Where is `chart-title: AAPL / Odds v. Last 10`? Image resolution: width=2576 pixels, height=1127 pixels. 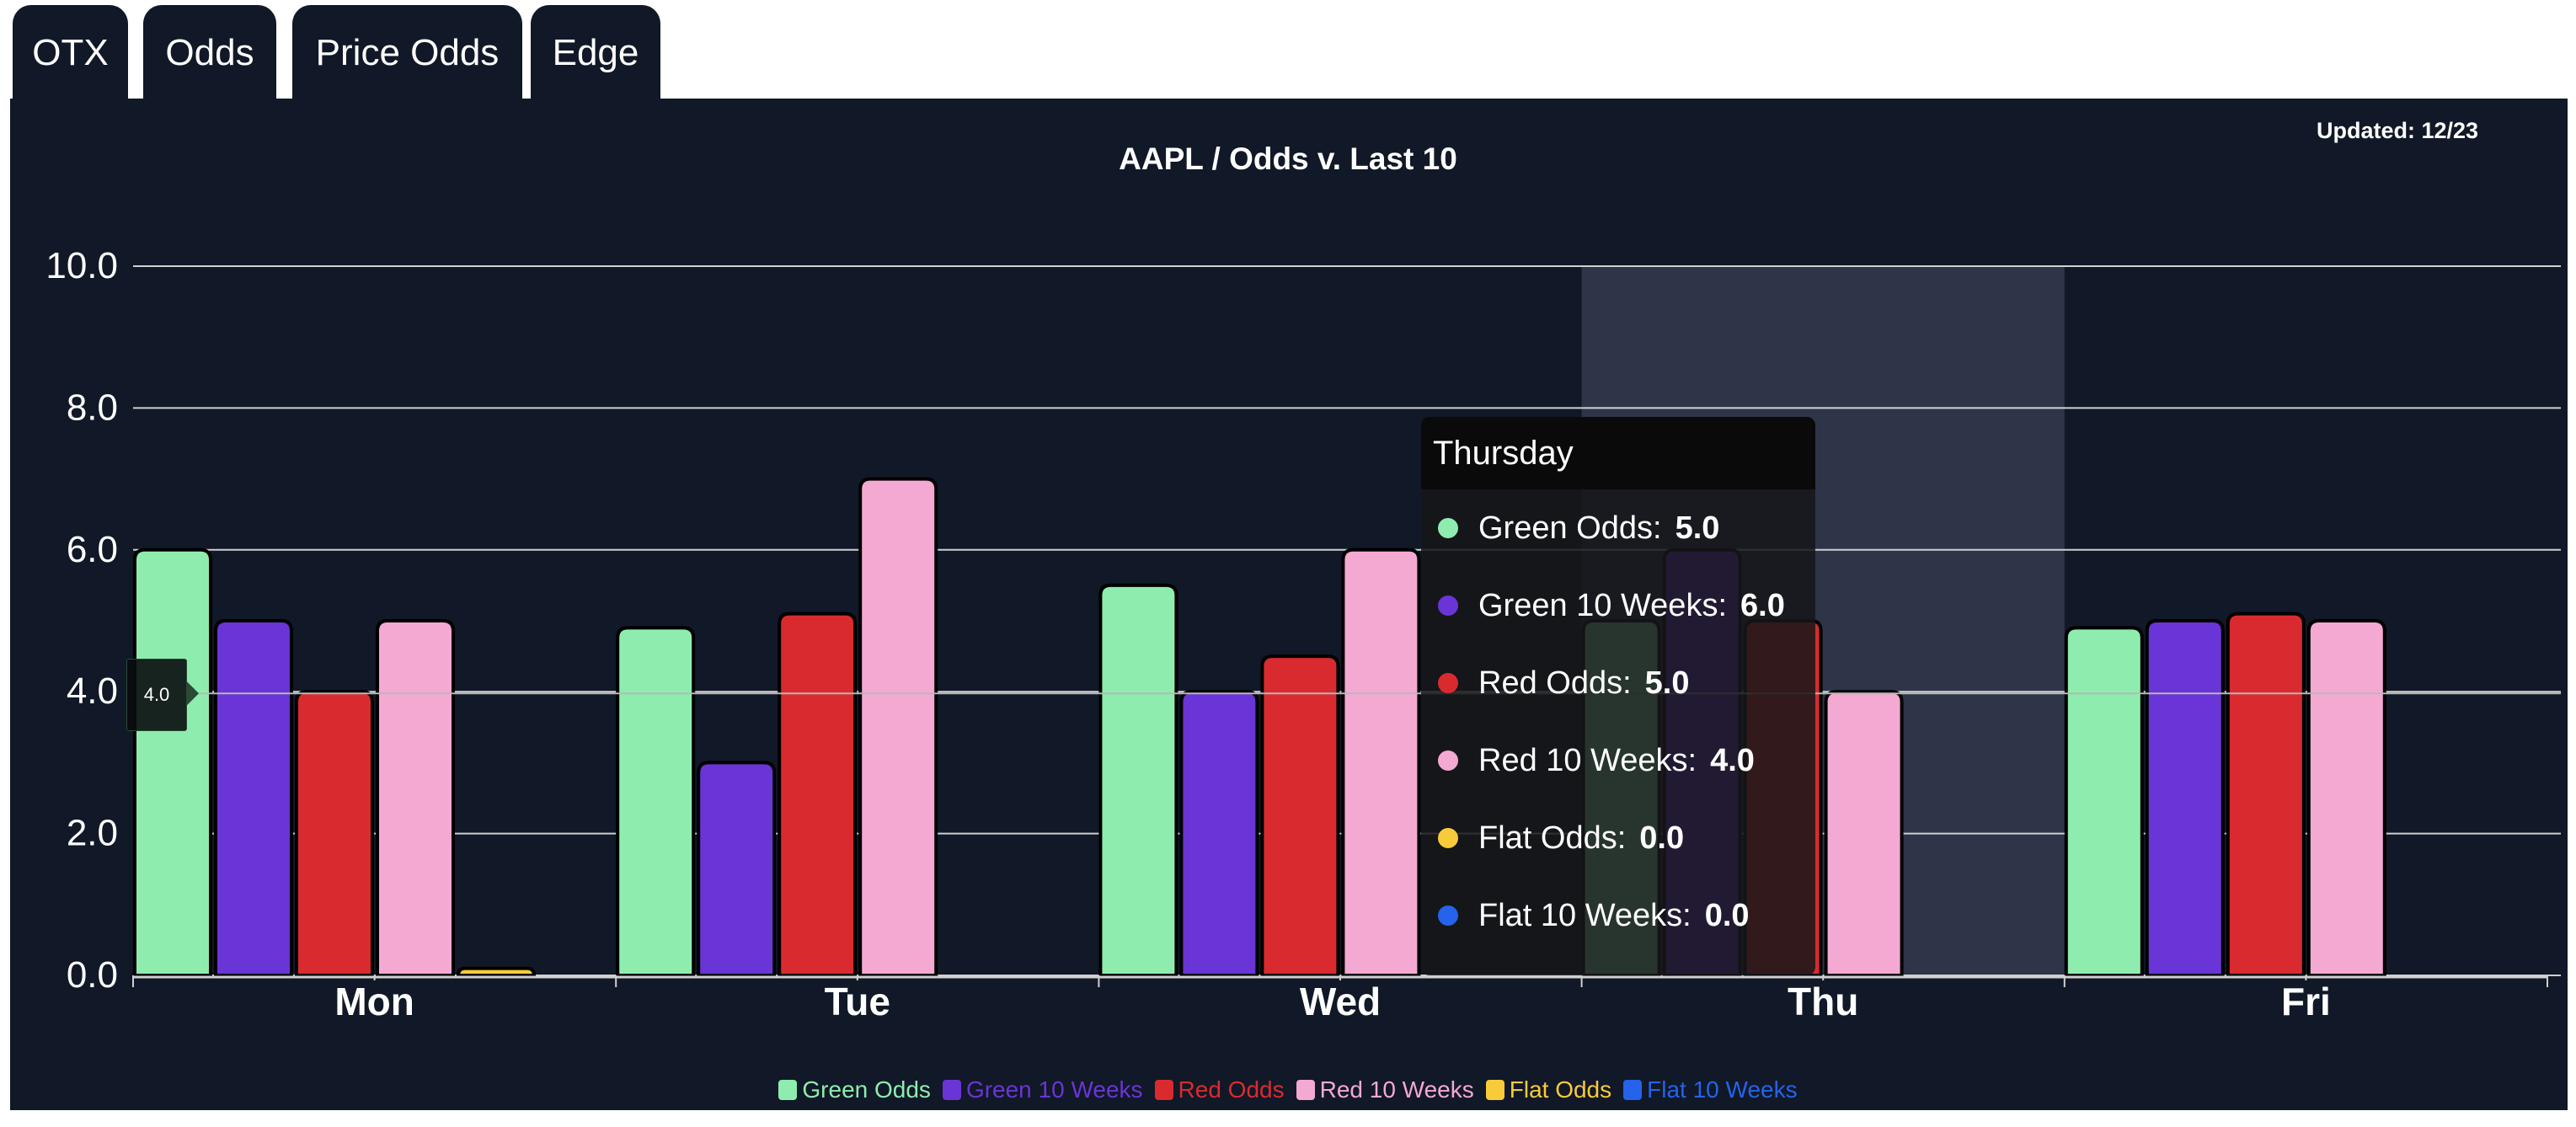
chart-title: AAPL / Odds v. Last 10 is located at coordinates (1288, 159).